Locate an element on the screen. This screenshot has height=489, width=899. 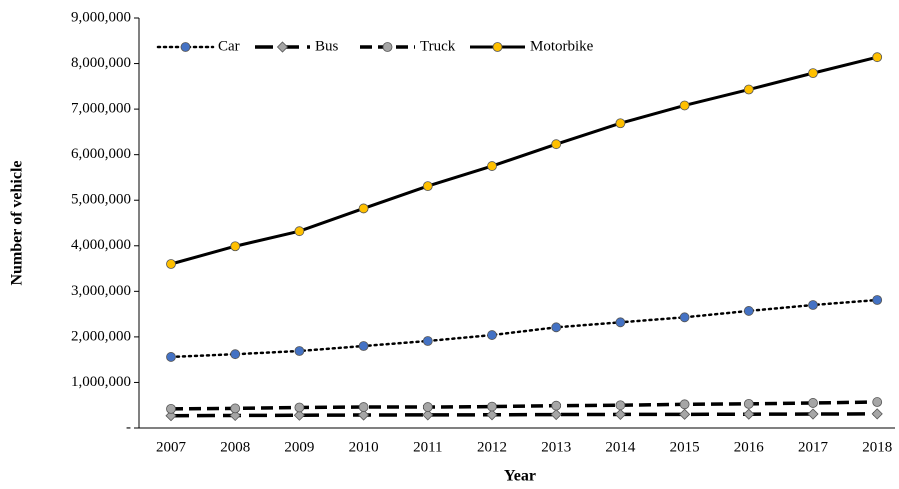
x-tick-label: 2010 is located at coordinates (364, 447).